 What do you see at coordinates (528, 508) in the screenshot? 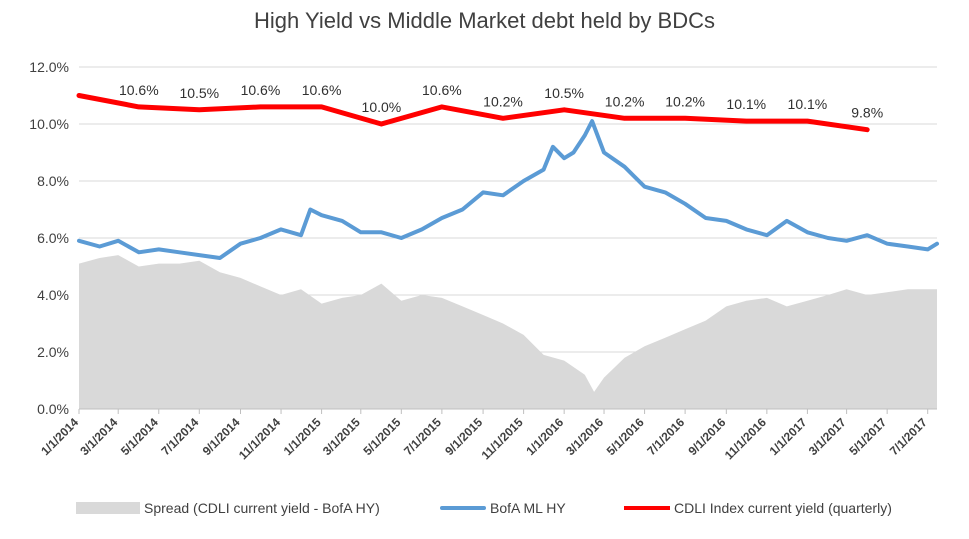
I see `legend-label-bofa: BofA ML HY` at bounding box center [528, 508].